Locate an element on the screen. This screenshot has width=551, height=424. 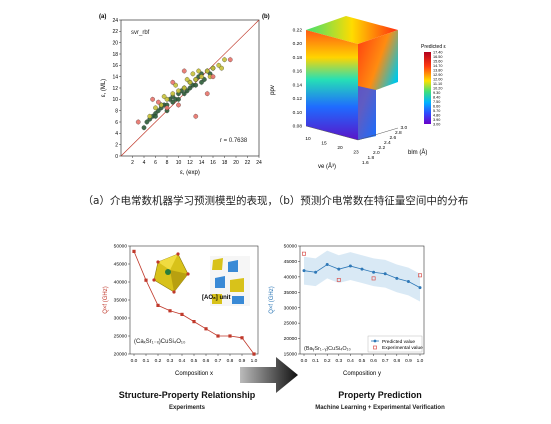
y-tick-label: 10 is located at coordinates (115, 100).